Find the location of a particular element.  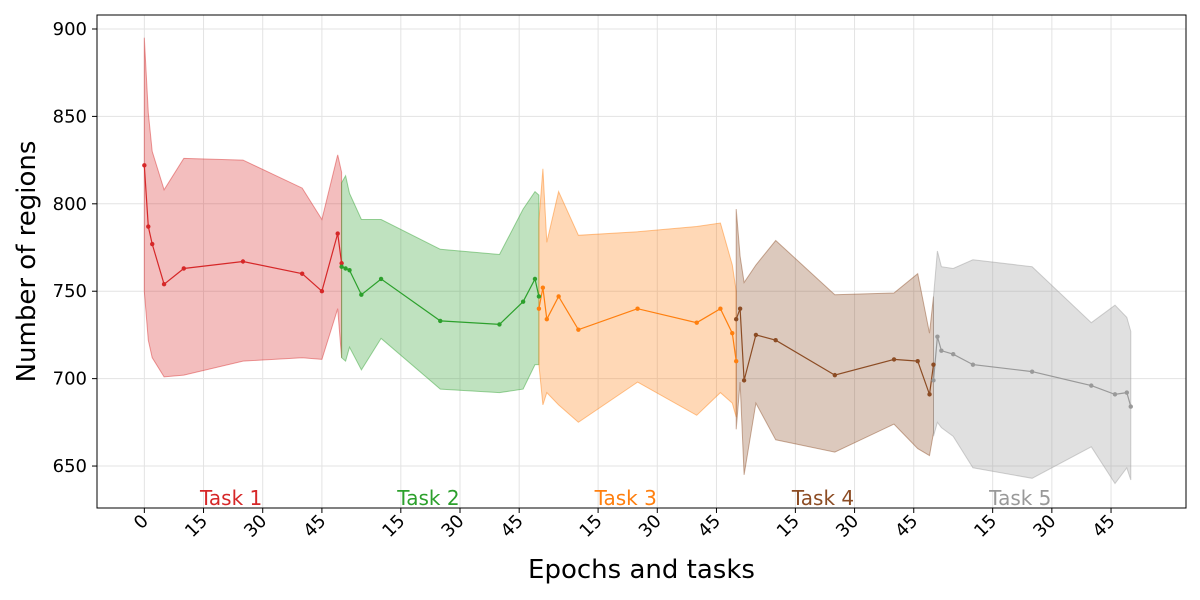

x-axis-label: Epochs and tasks is located at coordinates (641, 570).